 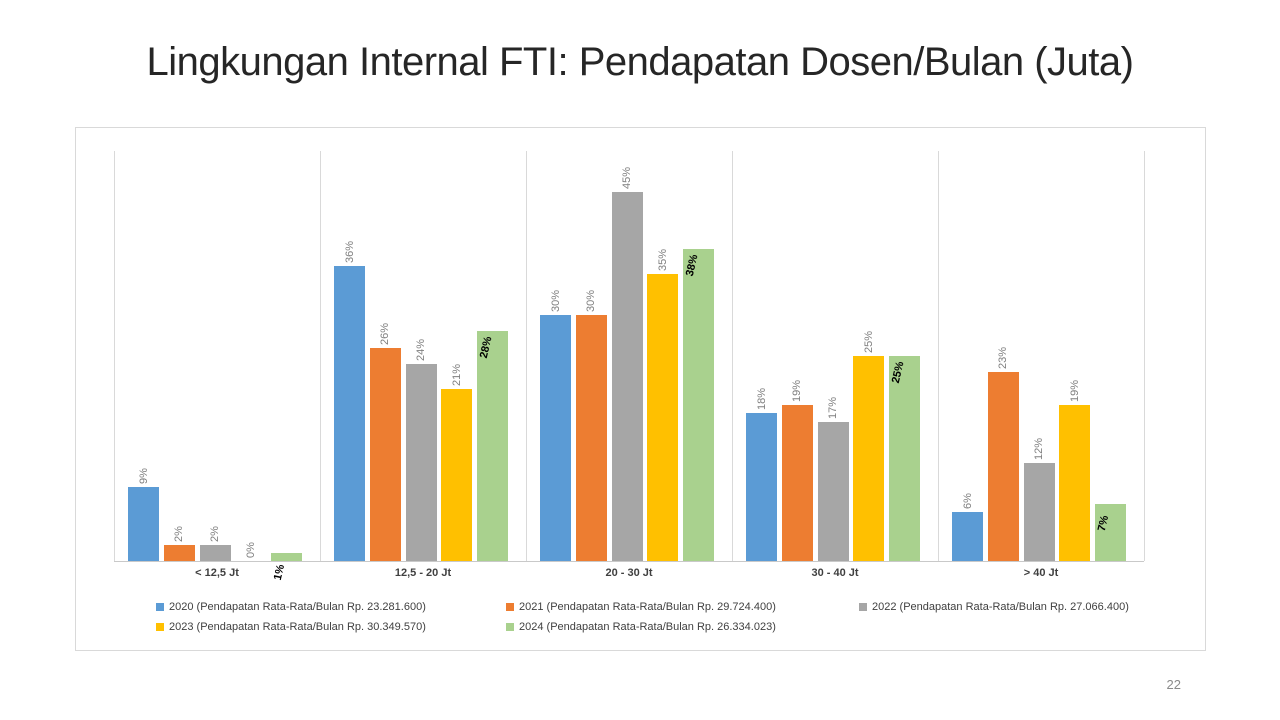 What do you see at coordinates (179, 534) in the screenshot?
I see `bar-label-2021-cat0: 2%` at bounding box center [179, 534].